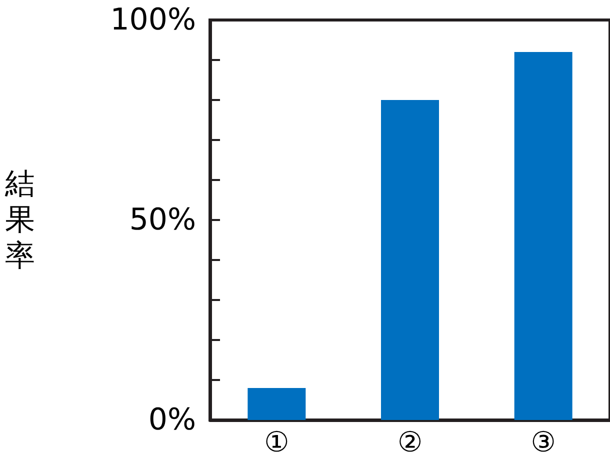  Describe the element at coordinates (277, 442) in the screenshot. I see `x-tick-label: ①` at that location.